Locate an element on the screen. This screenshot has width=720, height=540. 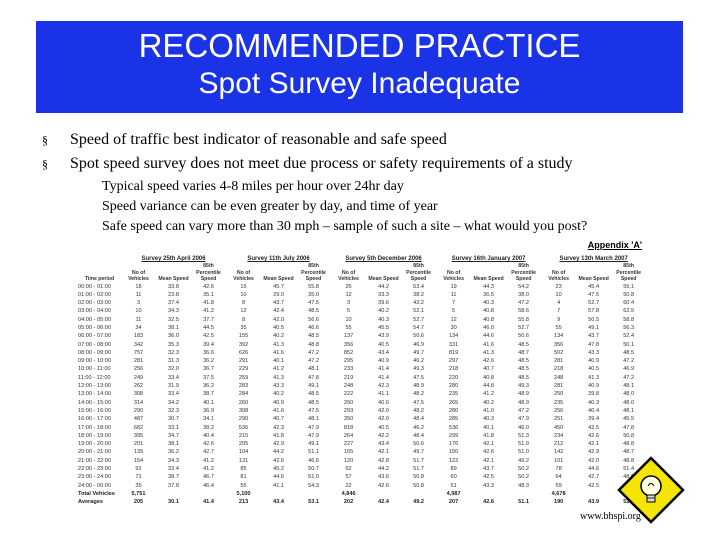
table-cell: 39.8 is located at coordinates (594, 394).